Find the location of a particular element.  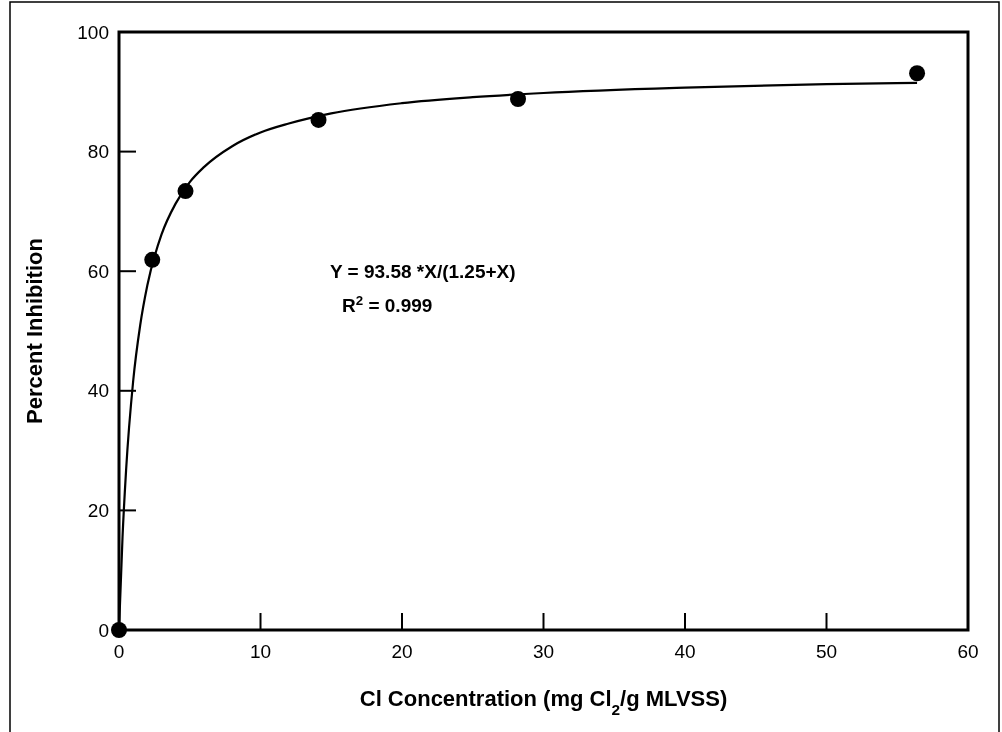

x-tick-label: 10 is located at coordinates (260, 651).